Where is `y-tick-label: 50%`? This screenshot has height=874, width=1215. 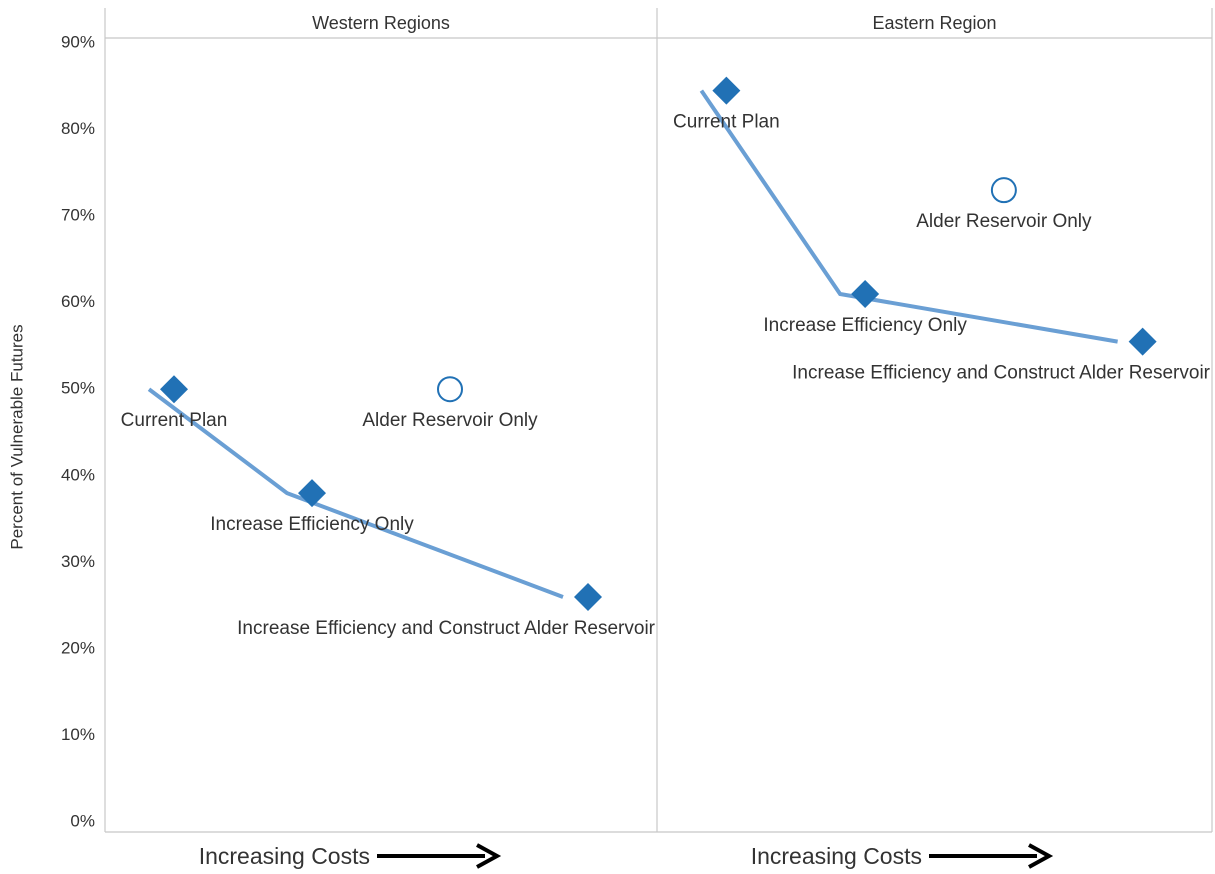 y-tick-label: 50% is located at coordinates (78, 388).